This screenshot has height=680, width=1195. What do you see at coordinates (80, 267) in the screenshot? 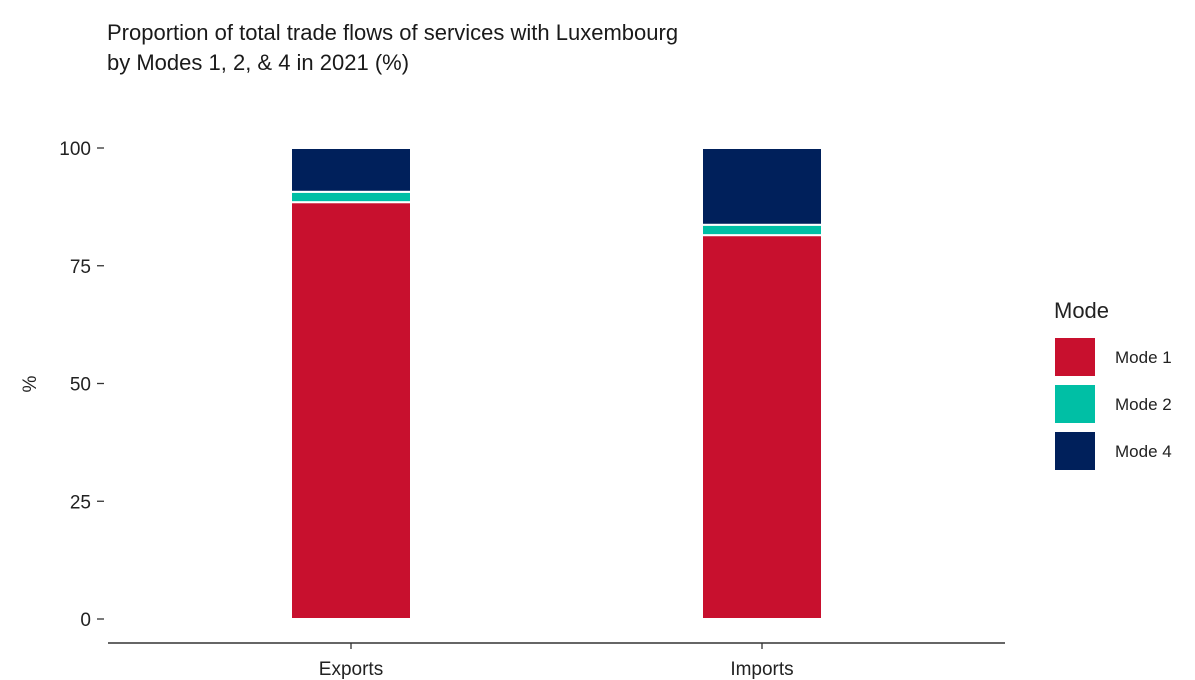
I see `y-tick-label: 75` at bounding box center [80, 267].